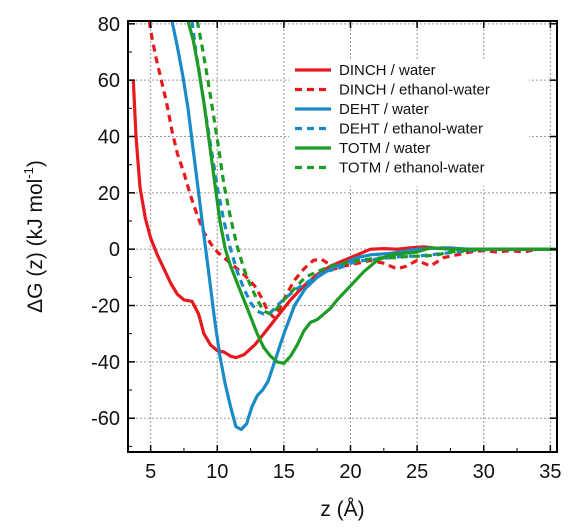  Describe the element at coordinates (384, 148) in the screenshot. I see `legend-entry: TOTM / water` at that location.